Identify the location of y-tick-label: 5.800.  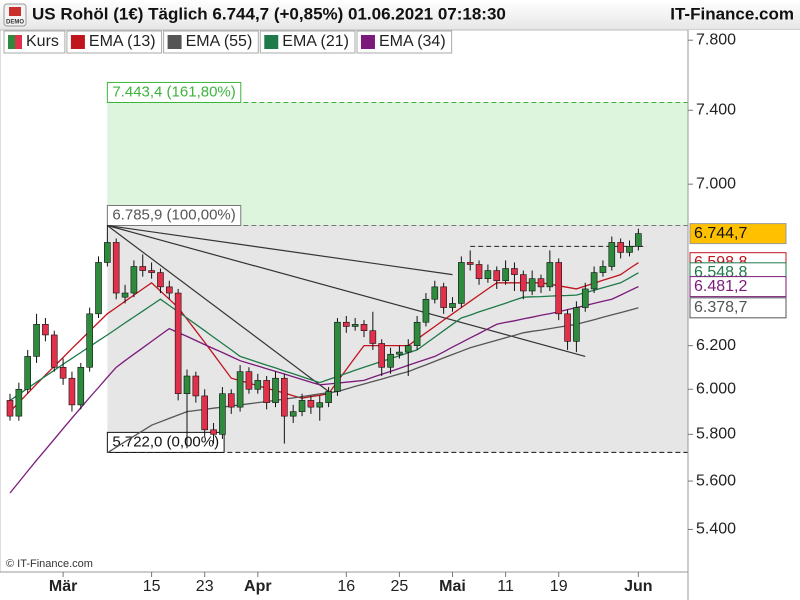
(716, 434).